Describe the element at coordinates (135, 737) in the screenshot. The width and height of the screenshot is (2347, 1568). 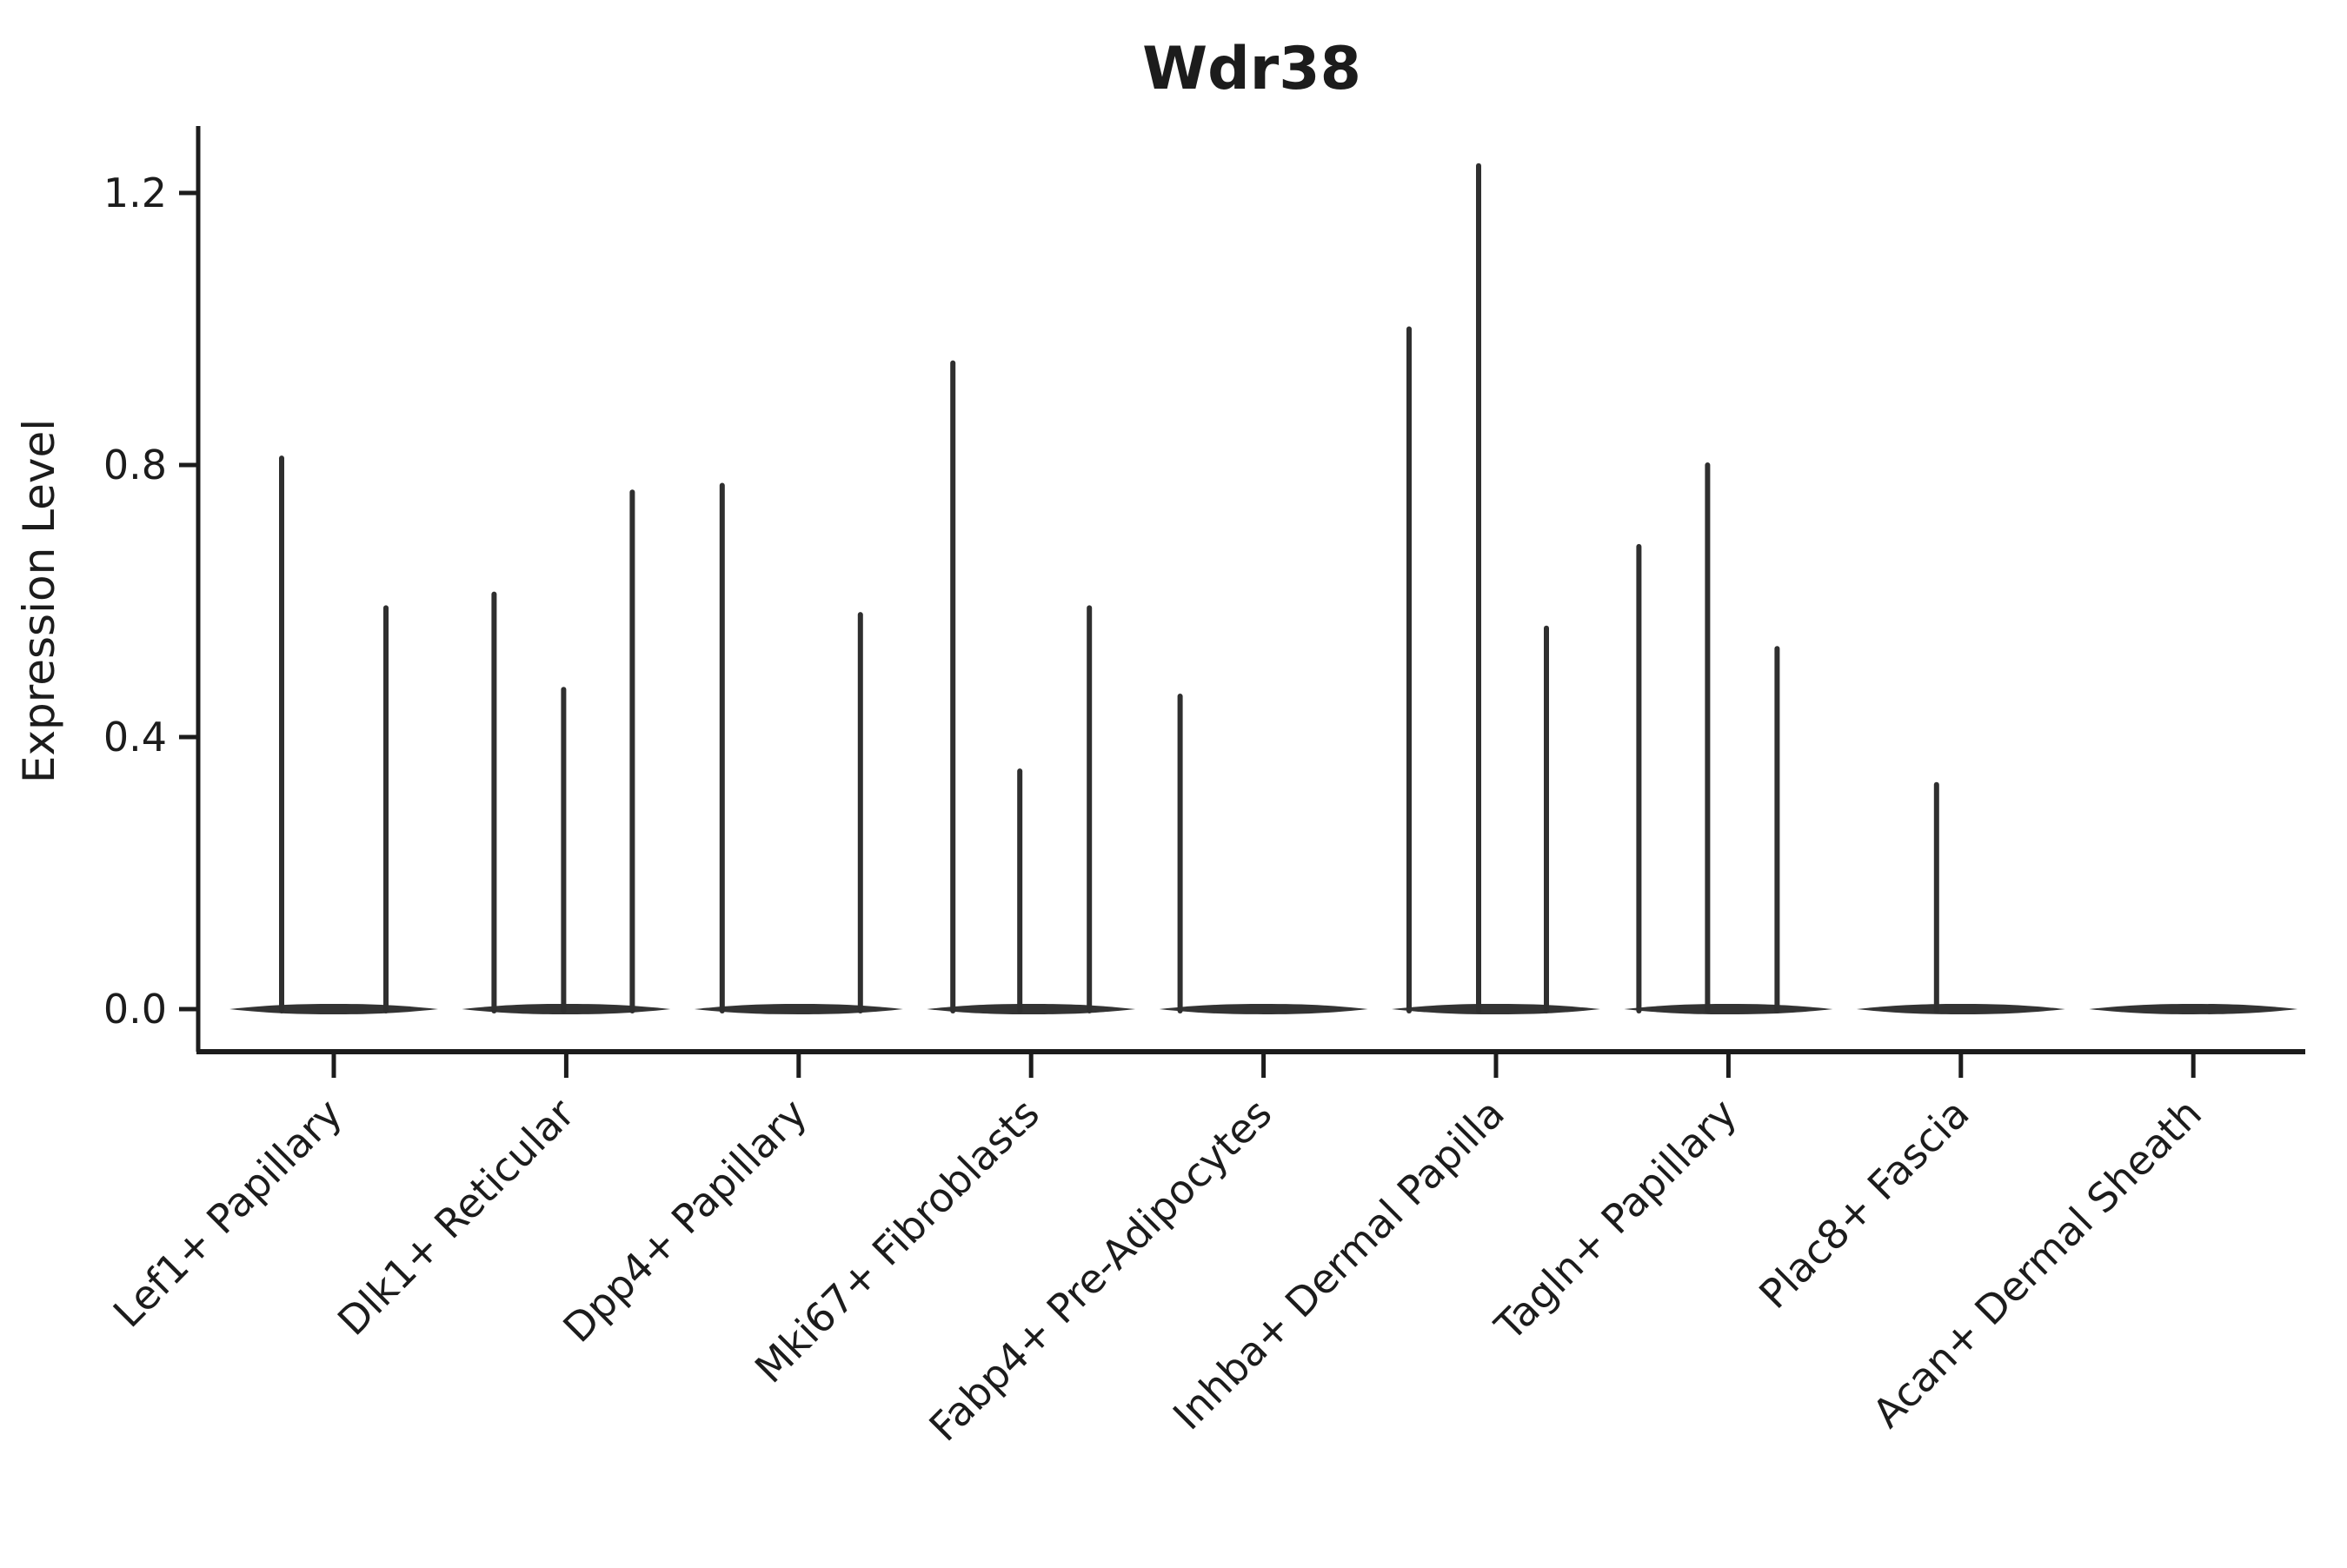
I see `y-tick-label: 0.4` at that location.